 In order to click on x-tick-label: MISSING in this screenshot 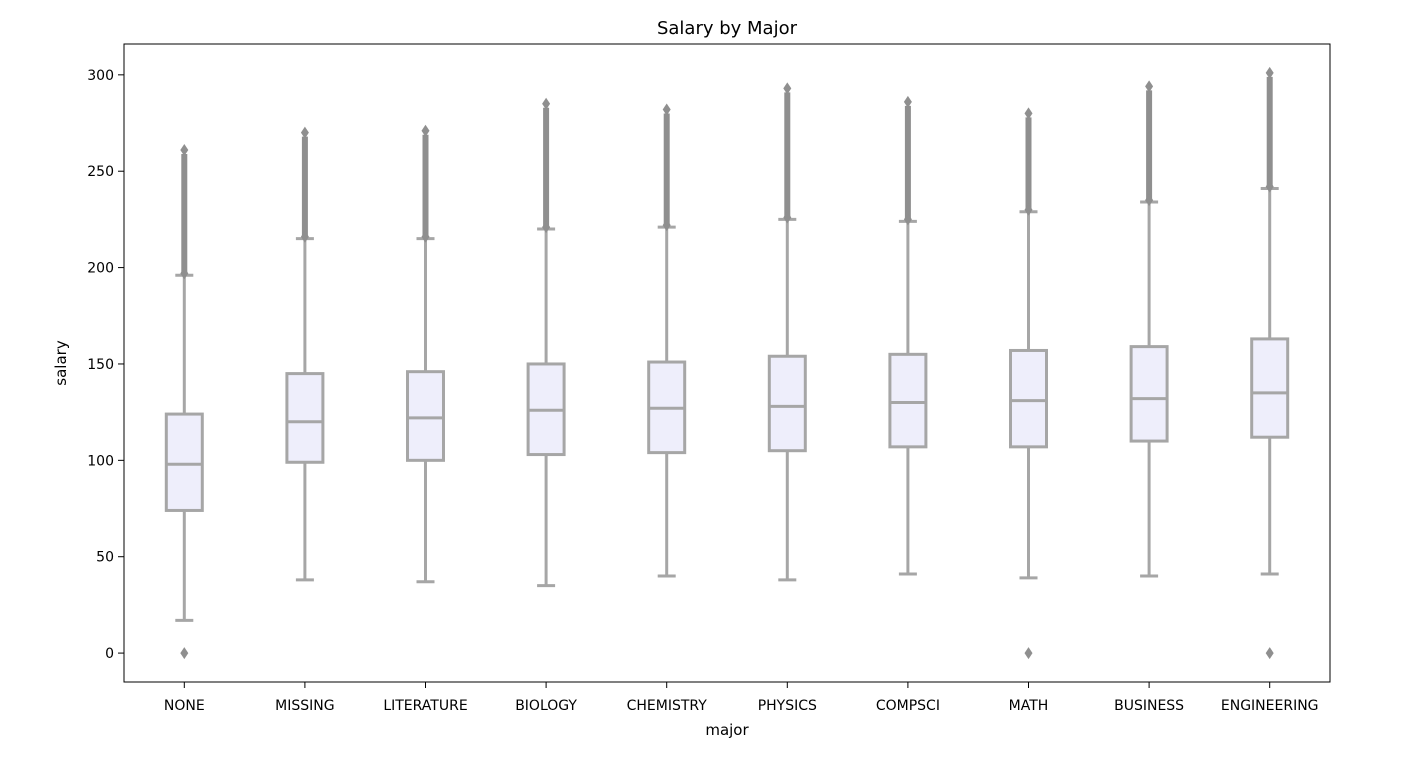, I will do `click(304, 706)`.